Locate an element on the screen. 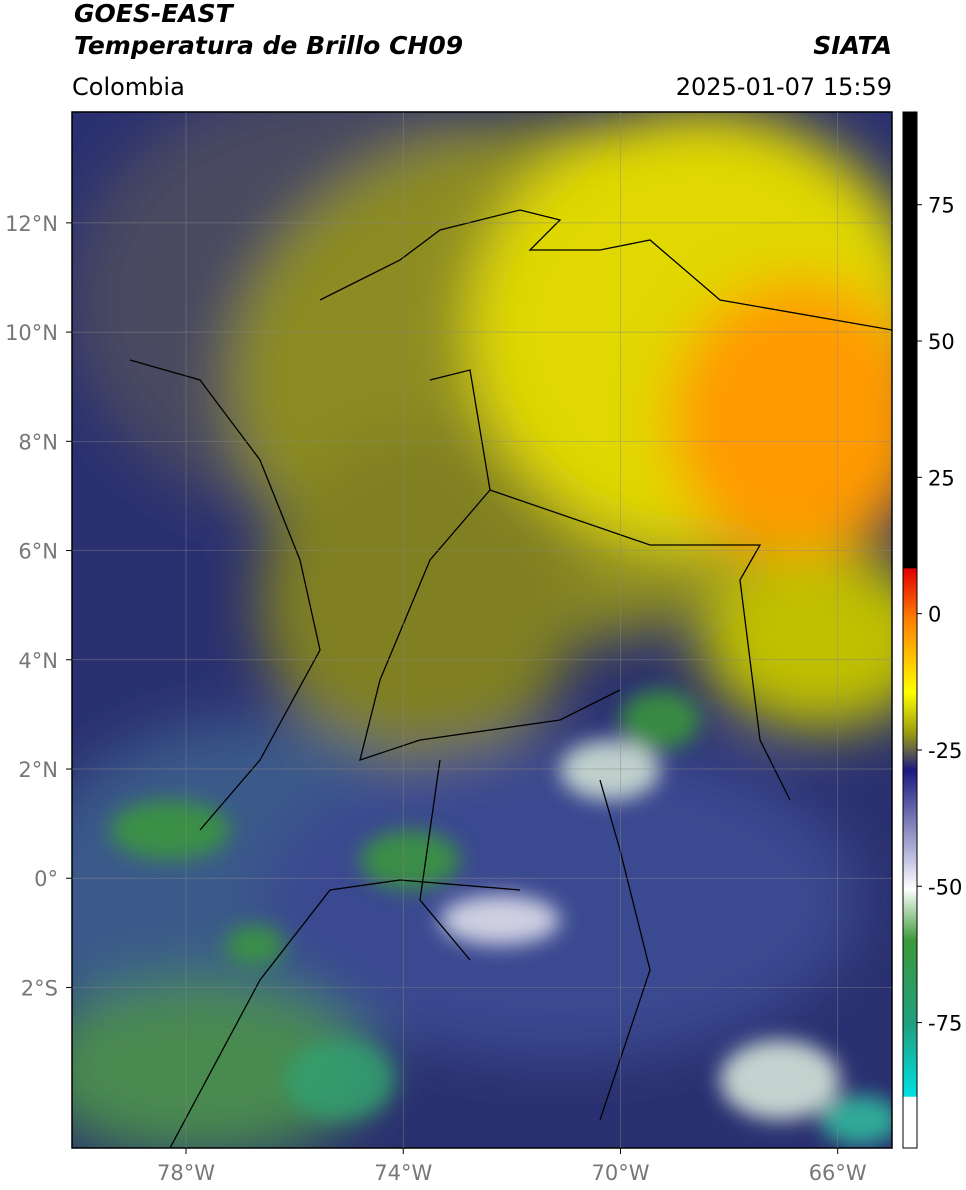 Image resolution: width=966 pixels, height=1190 pixels. datetime: 2025-01-07 15:59 is located at coordinates (784, 87).